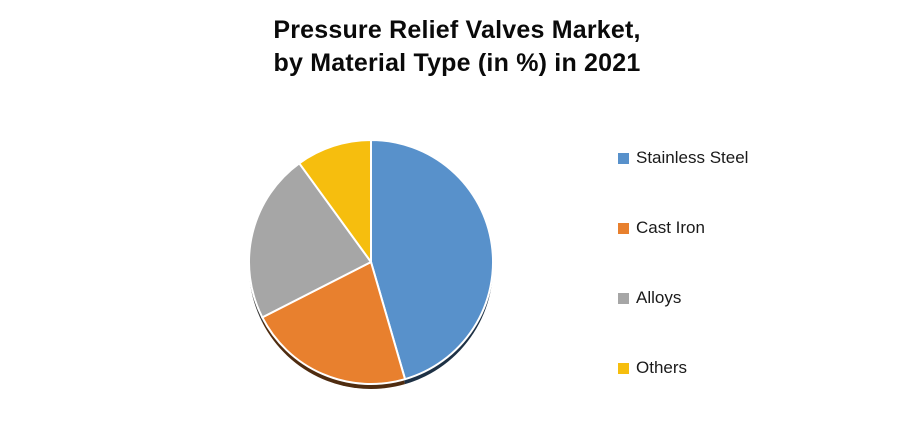 Image resolution: width=914 pixels, height=423 pixels. I want to click on legend-label-alloys: Alloys, so click(659, 297).